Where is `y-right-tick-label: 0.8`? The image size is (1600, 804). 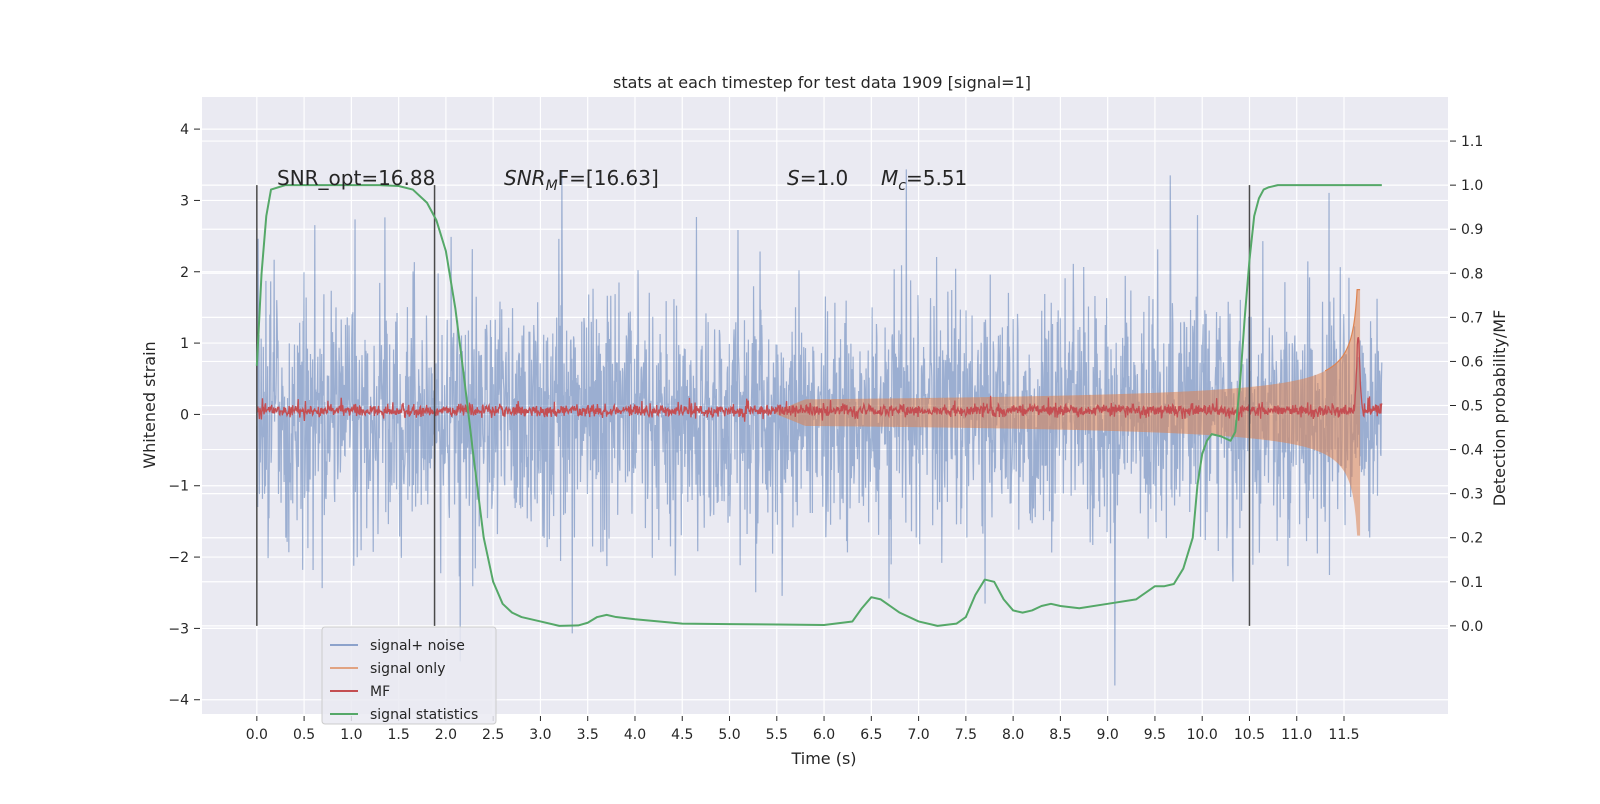
y-right-tick-label: 0.8 is located at coordinates (1472, 274).